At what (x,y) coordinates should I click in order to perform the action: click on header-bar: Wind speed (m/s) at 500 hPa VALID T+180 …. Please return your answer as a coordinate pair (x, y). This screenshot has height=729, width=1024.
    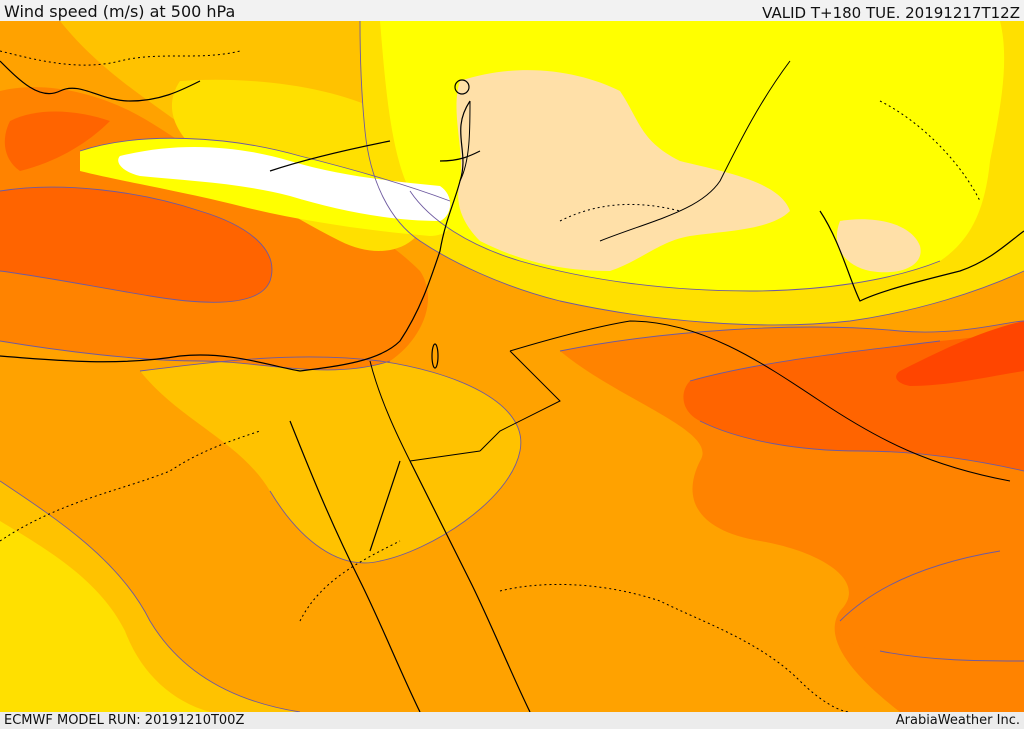
    Looking at the image, I should click on (512, 11).